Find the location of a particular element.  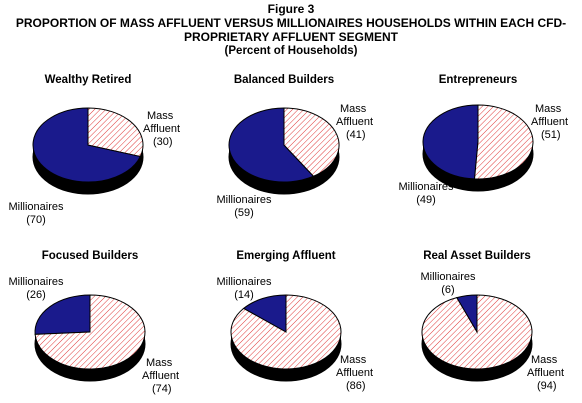

value-mass-affluent: (94) is located at coordinates (547, 386).